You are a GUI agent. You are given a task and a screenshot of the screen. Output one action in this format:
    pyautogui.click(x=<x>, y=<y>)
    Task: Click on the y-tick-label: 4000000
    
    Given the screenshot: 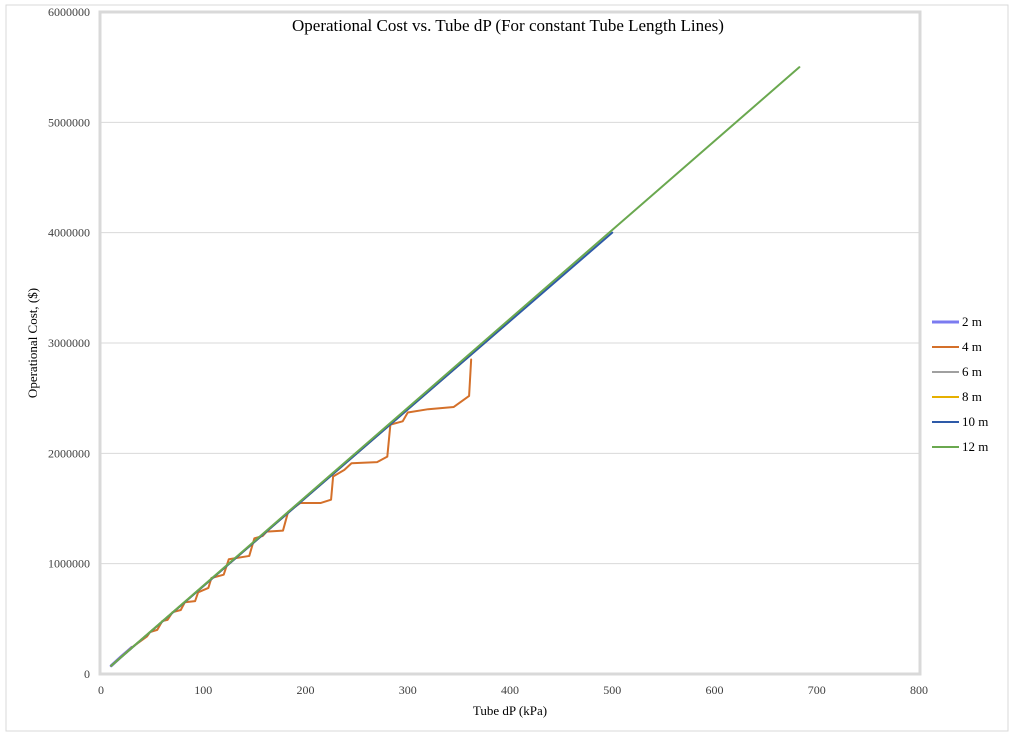 What is the action you would take?
    pyautogui.click(x=69, y=233)
    